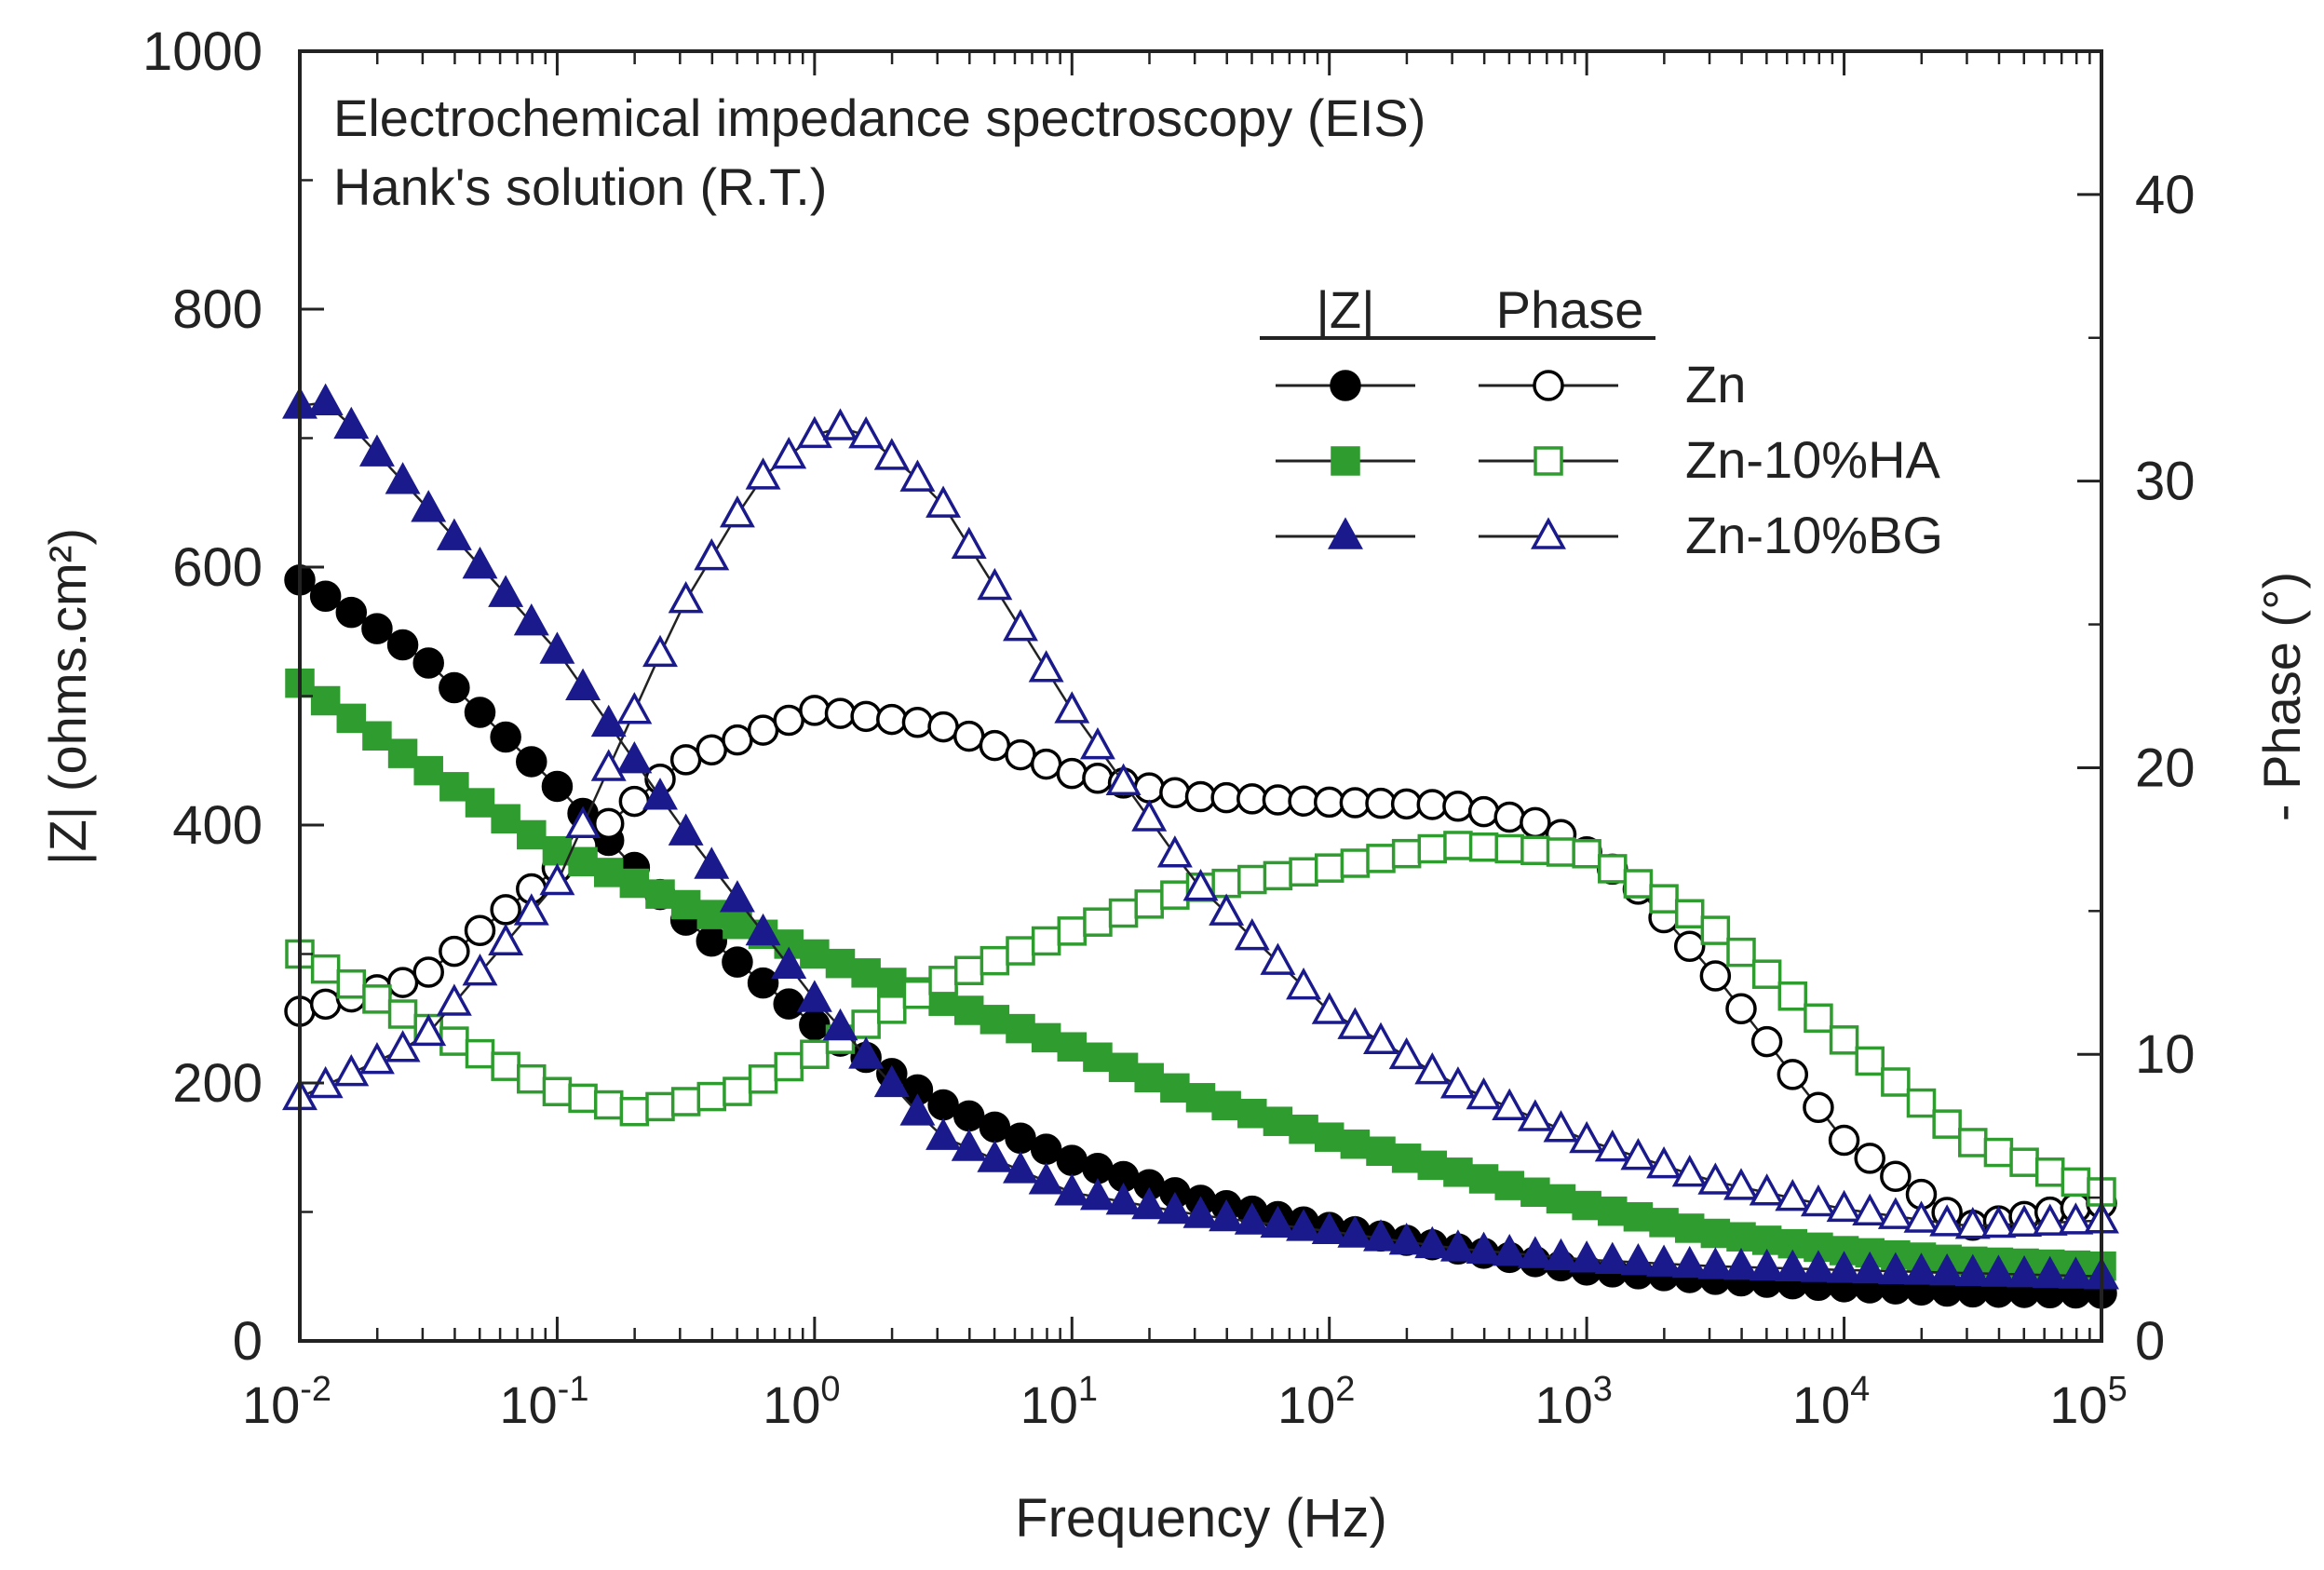 The width and height of the screenshot is (2324, 1570). Describe the element at coordinates (1548, 385) in the screenshot. I see `legend-zn-phase-marker` at that location.